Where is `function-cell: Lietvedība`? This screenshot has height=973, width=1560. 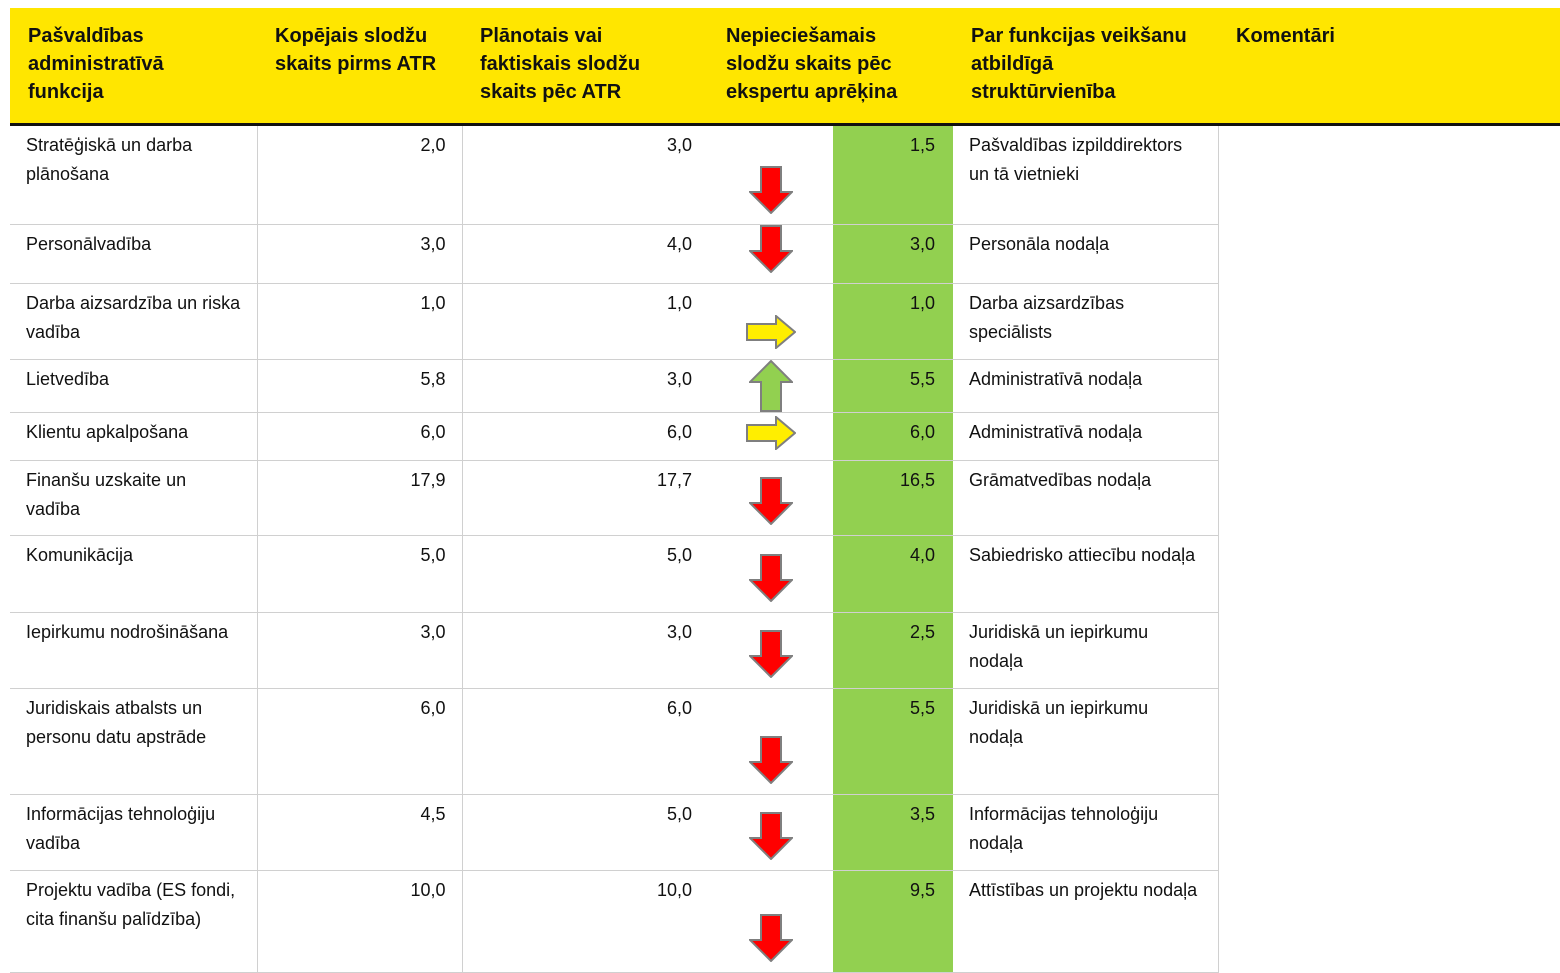 function-cell: Lietvedība is located at coordinates (134, 386).